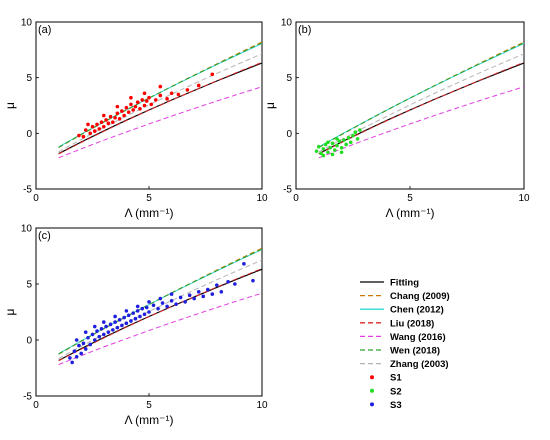 This screenshot has width=550, height=440. What do you see at coordinates (304, 30) in the screenshot?
I see `panel-label: (b)` at bounding box center [304, 30].